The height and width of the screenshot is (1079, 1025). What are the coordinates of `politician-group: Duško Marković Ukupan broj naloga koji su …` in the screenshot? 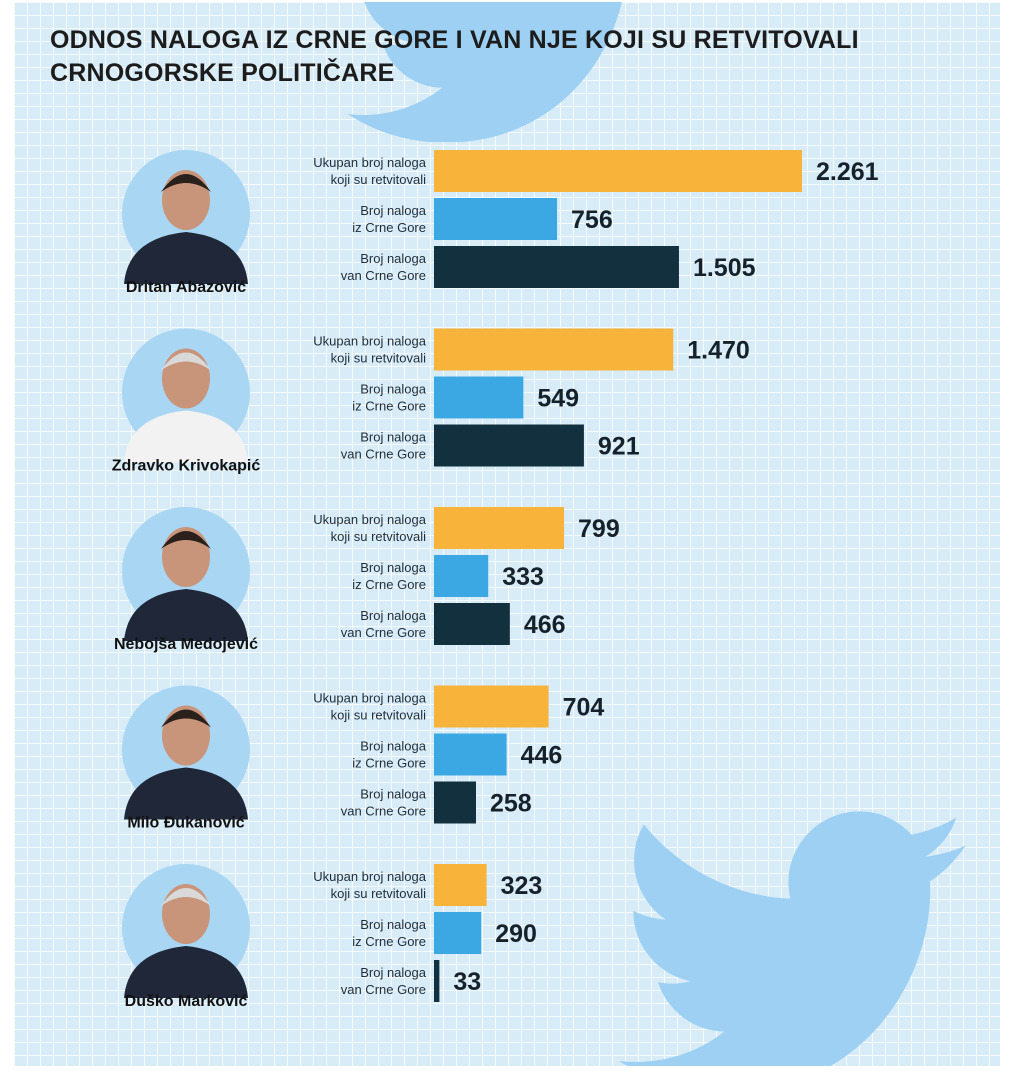 It's located at (332, 937).